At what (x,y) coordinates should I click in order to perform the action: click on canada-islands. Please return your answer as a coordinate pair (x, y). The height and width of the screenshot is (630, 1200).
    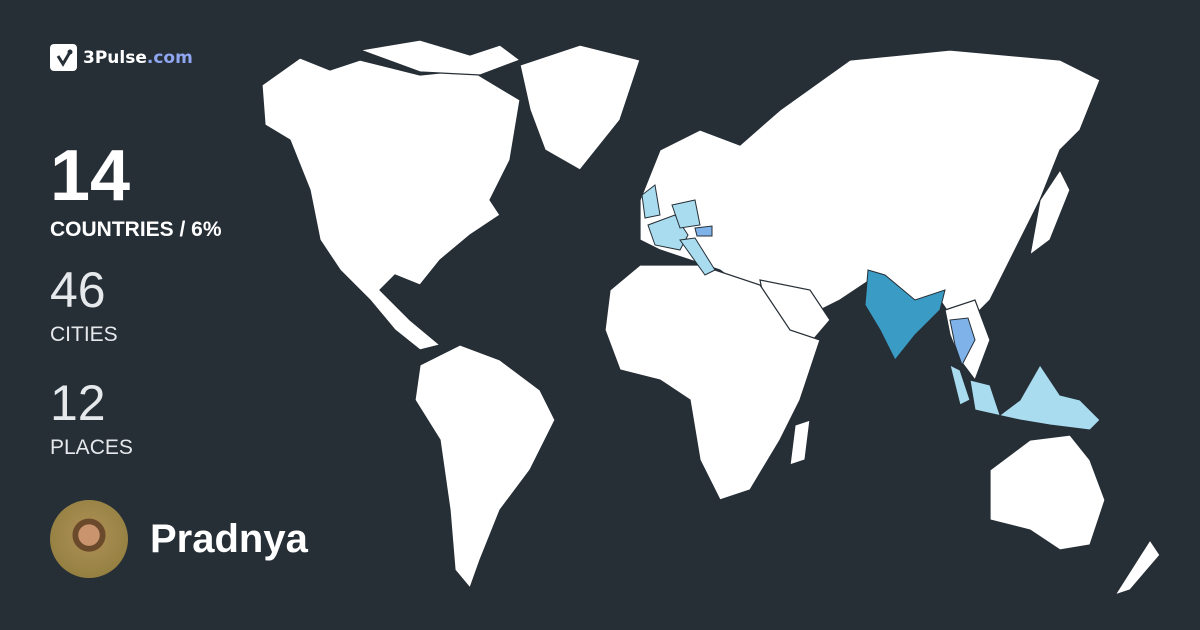
    Looking at the image, I should click on (439, 57).